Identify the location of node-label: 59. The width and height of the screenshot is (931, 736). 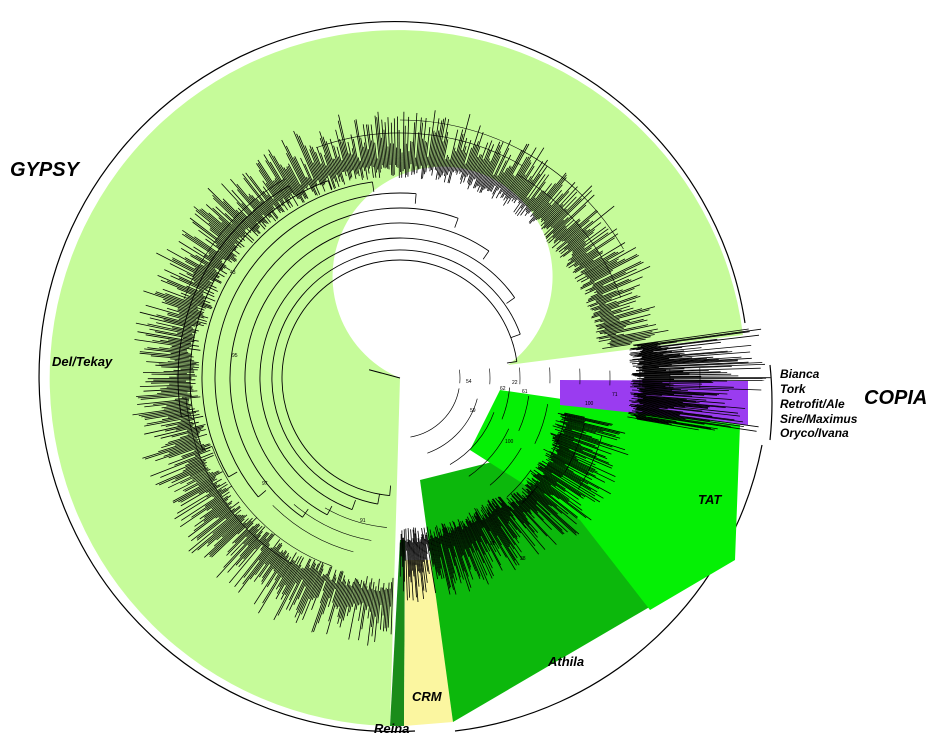
(473, 411).